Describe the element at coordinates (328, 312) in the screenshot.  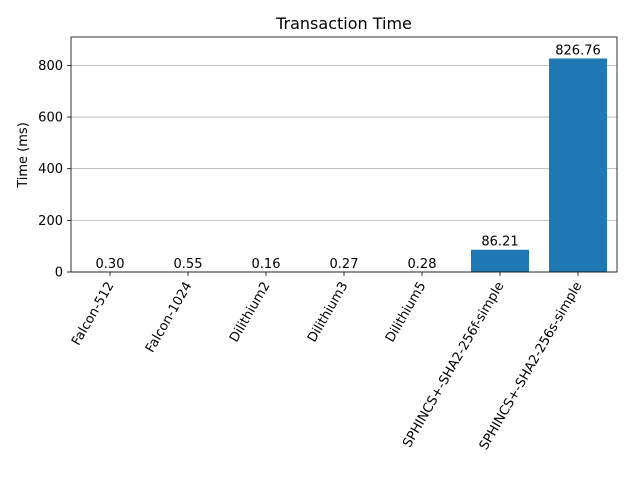
I see `x-tick-label: Dilithium3` at that location.